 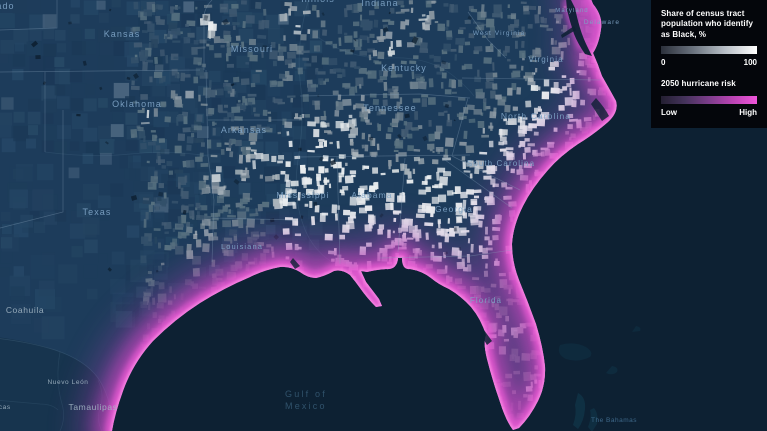 What do you see at coordinates (571, 11) in the screenshot?
I see `state-label-maryland: Maryland` at bounding box center [571, 11].